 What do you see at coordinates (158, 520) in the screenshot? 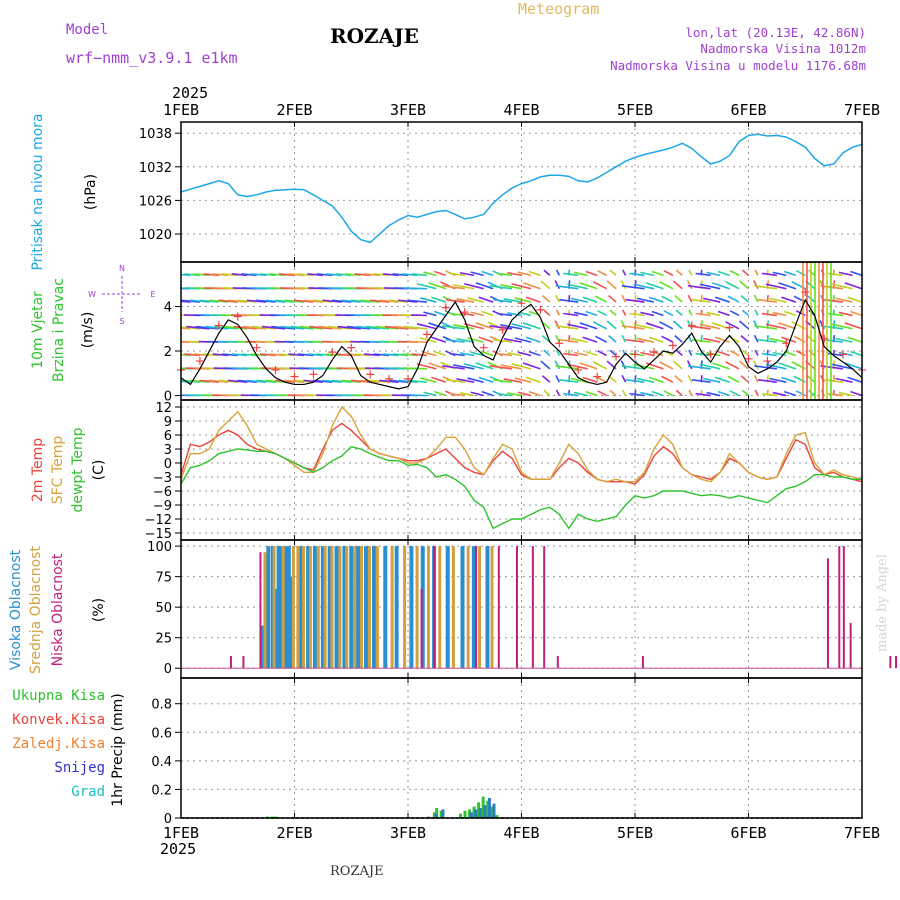
I see `y-tick-label: −12` at bounding box center [158, 520].